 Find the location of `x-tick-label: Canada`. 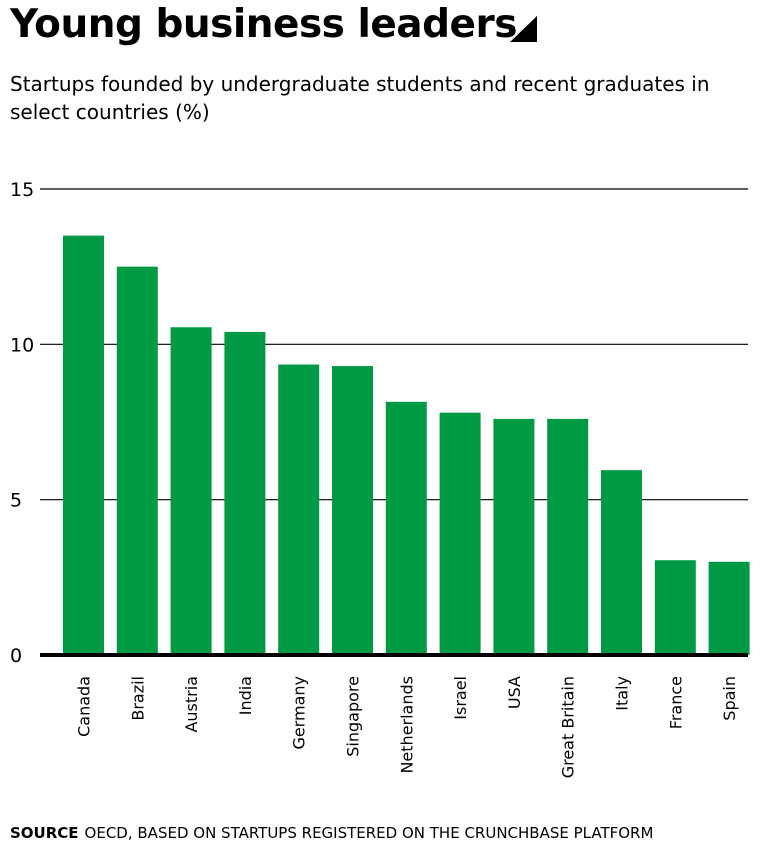

x-tick-label: Canada is located at coordinates (84, 706).